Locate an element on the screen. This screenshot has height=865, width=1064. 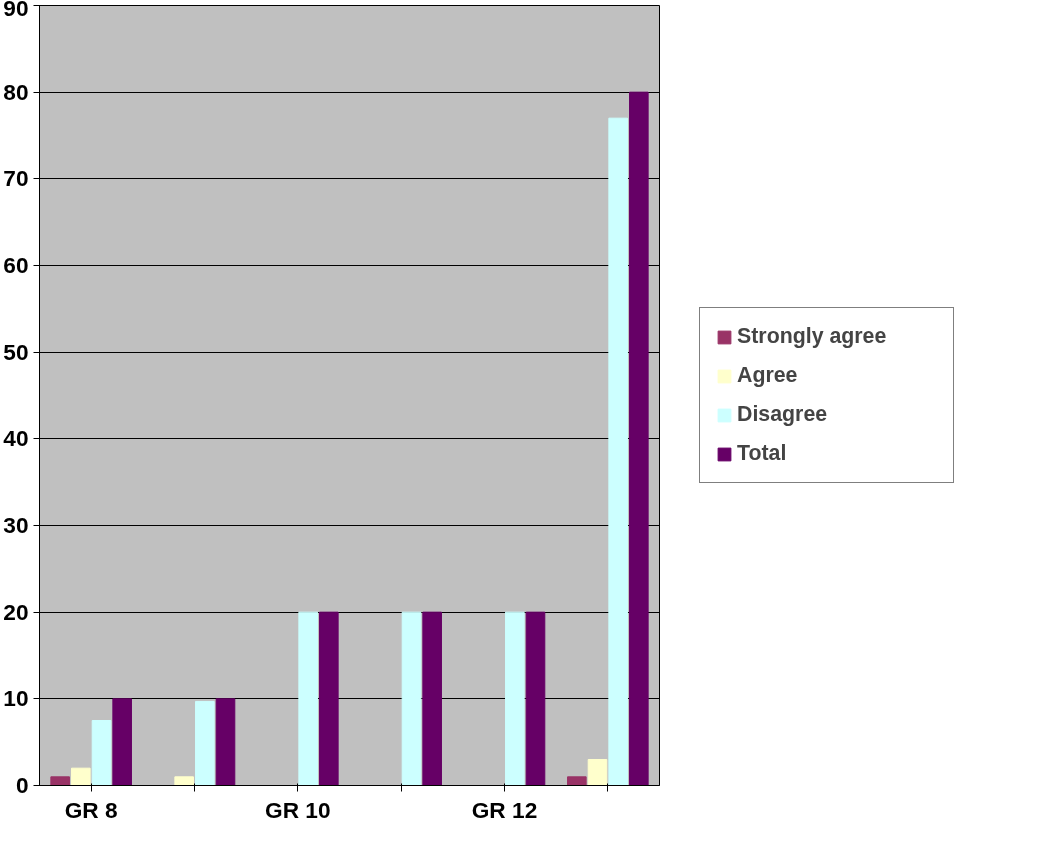
x-tick-label: GR 8 is located at coordinates (91, 809).